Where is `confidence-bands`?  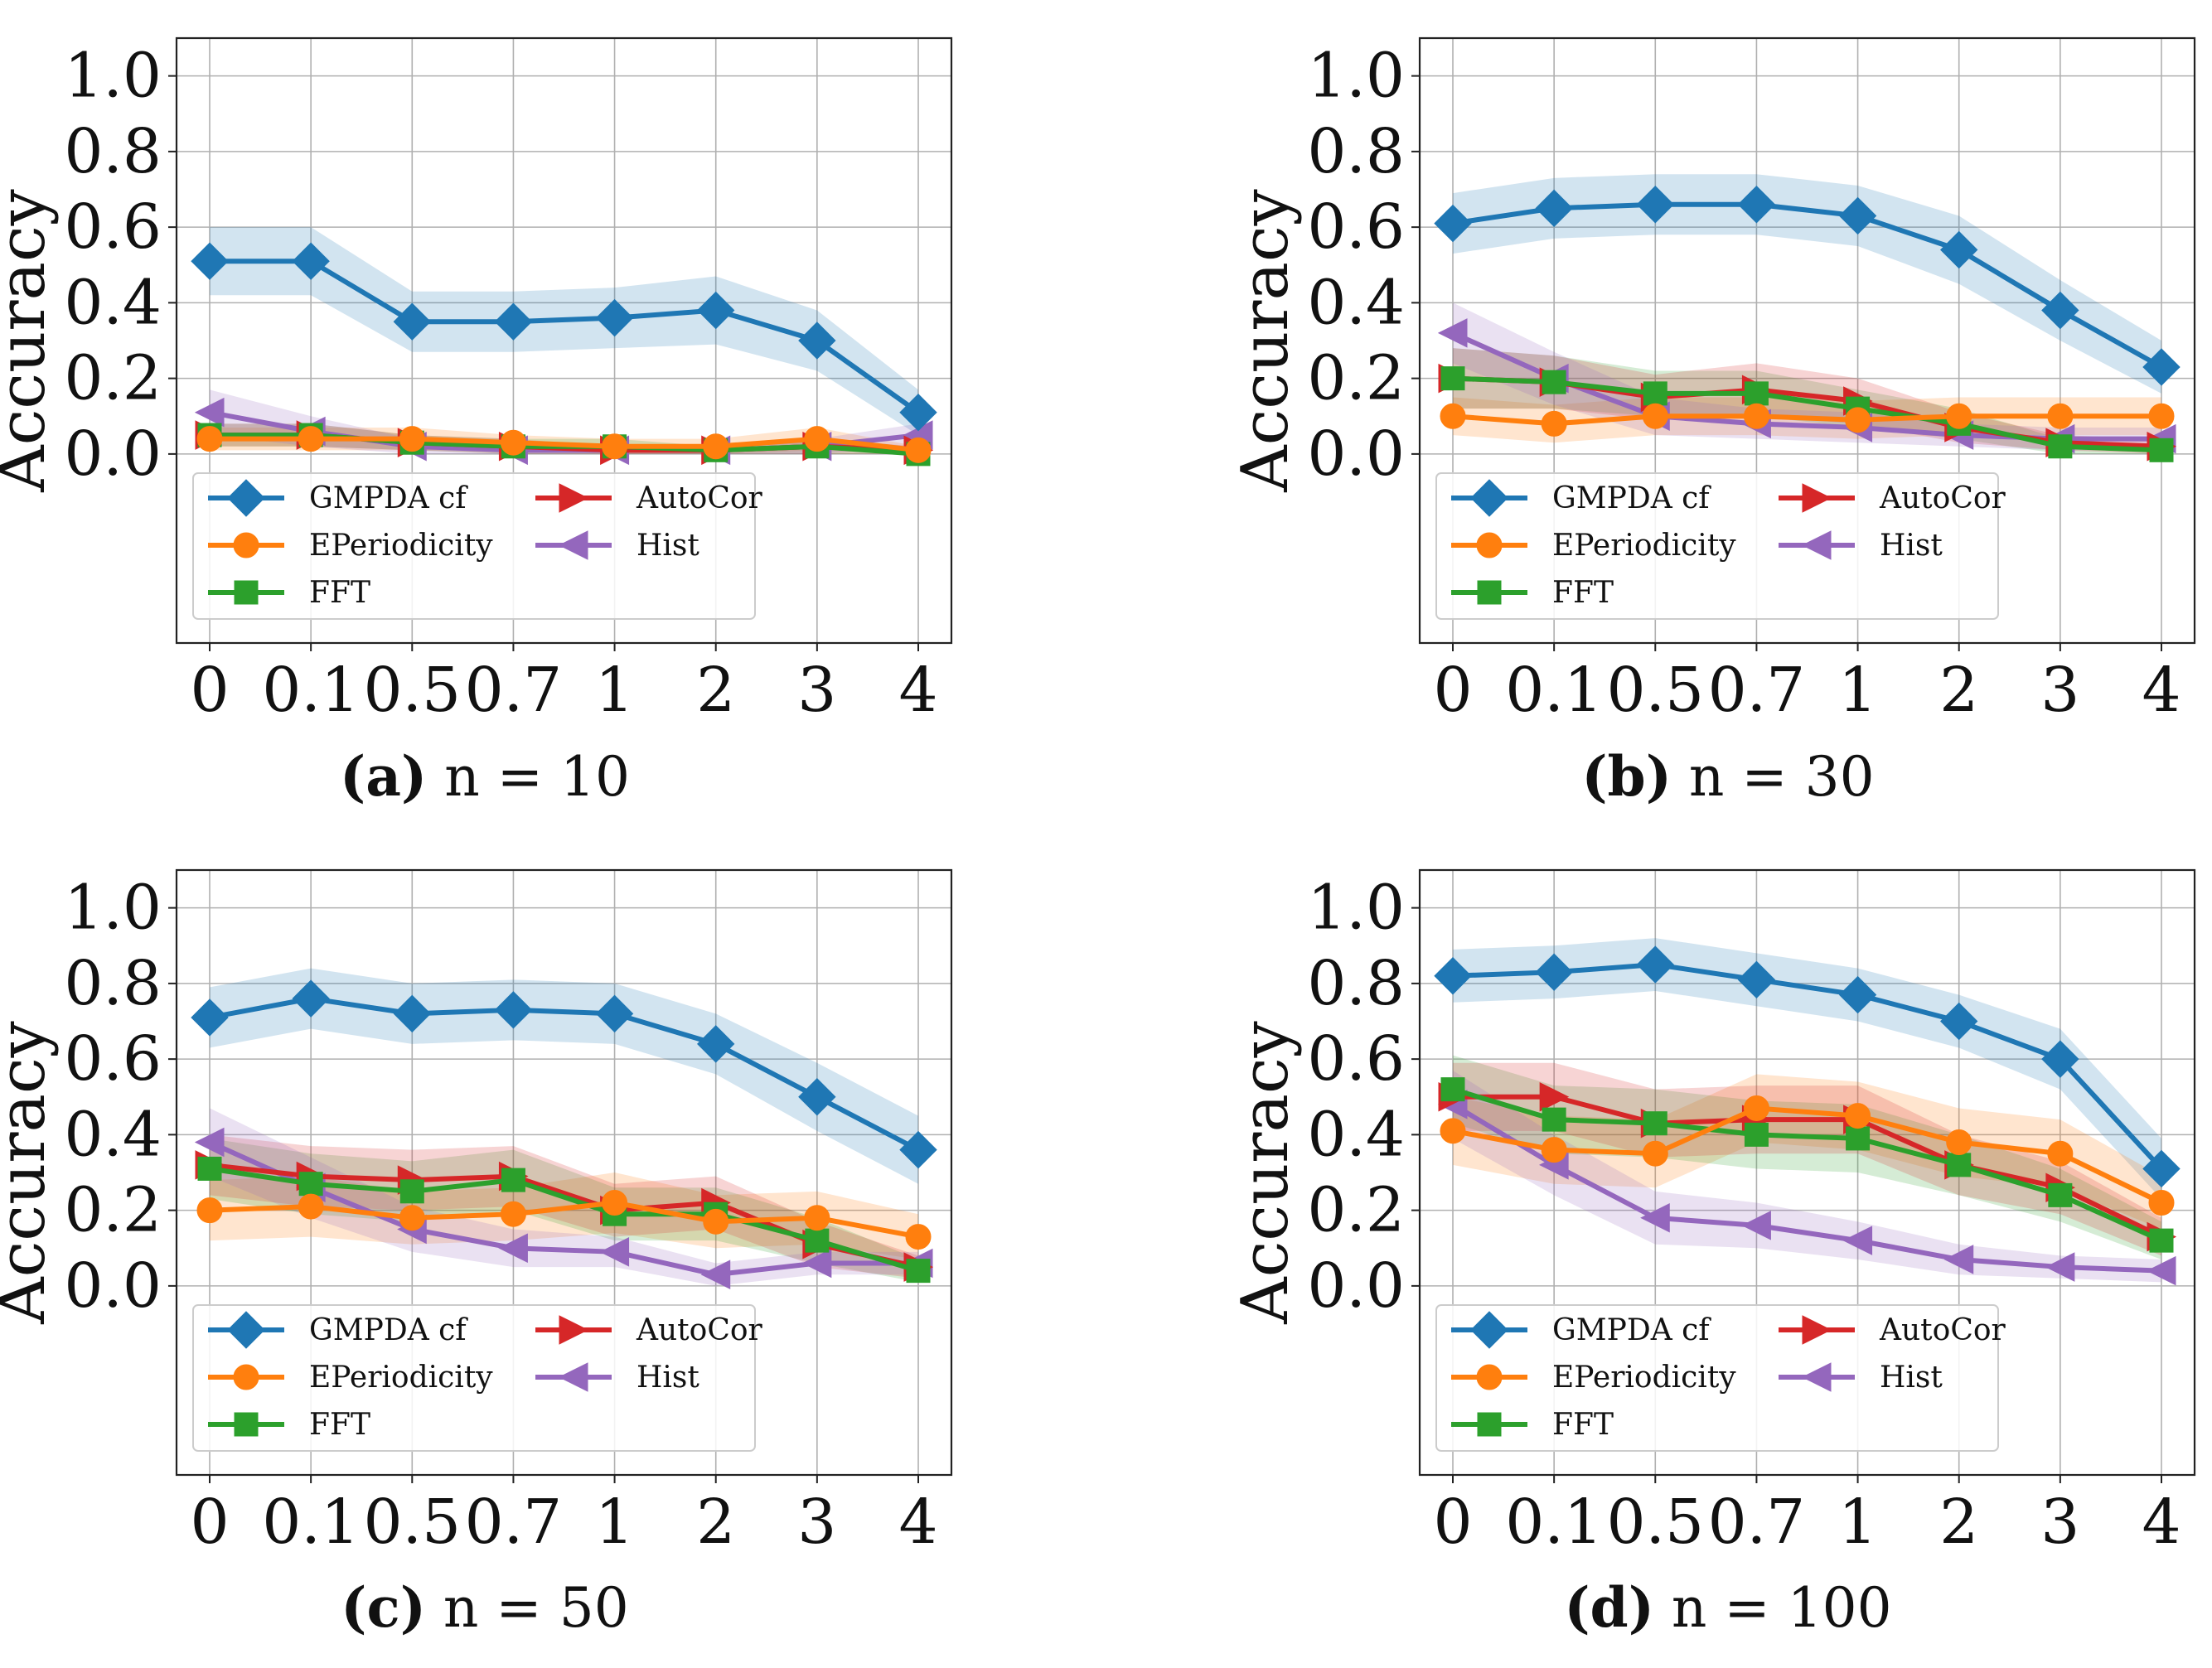
confidence-bands is located at coordinates (1807, 1110).